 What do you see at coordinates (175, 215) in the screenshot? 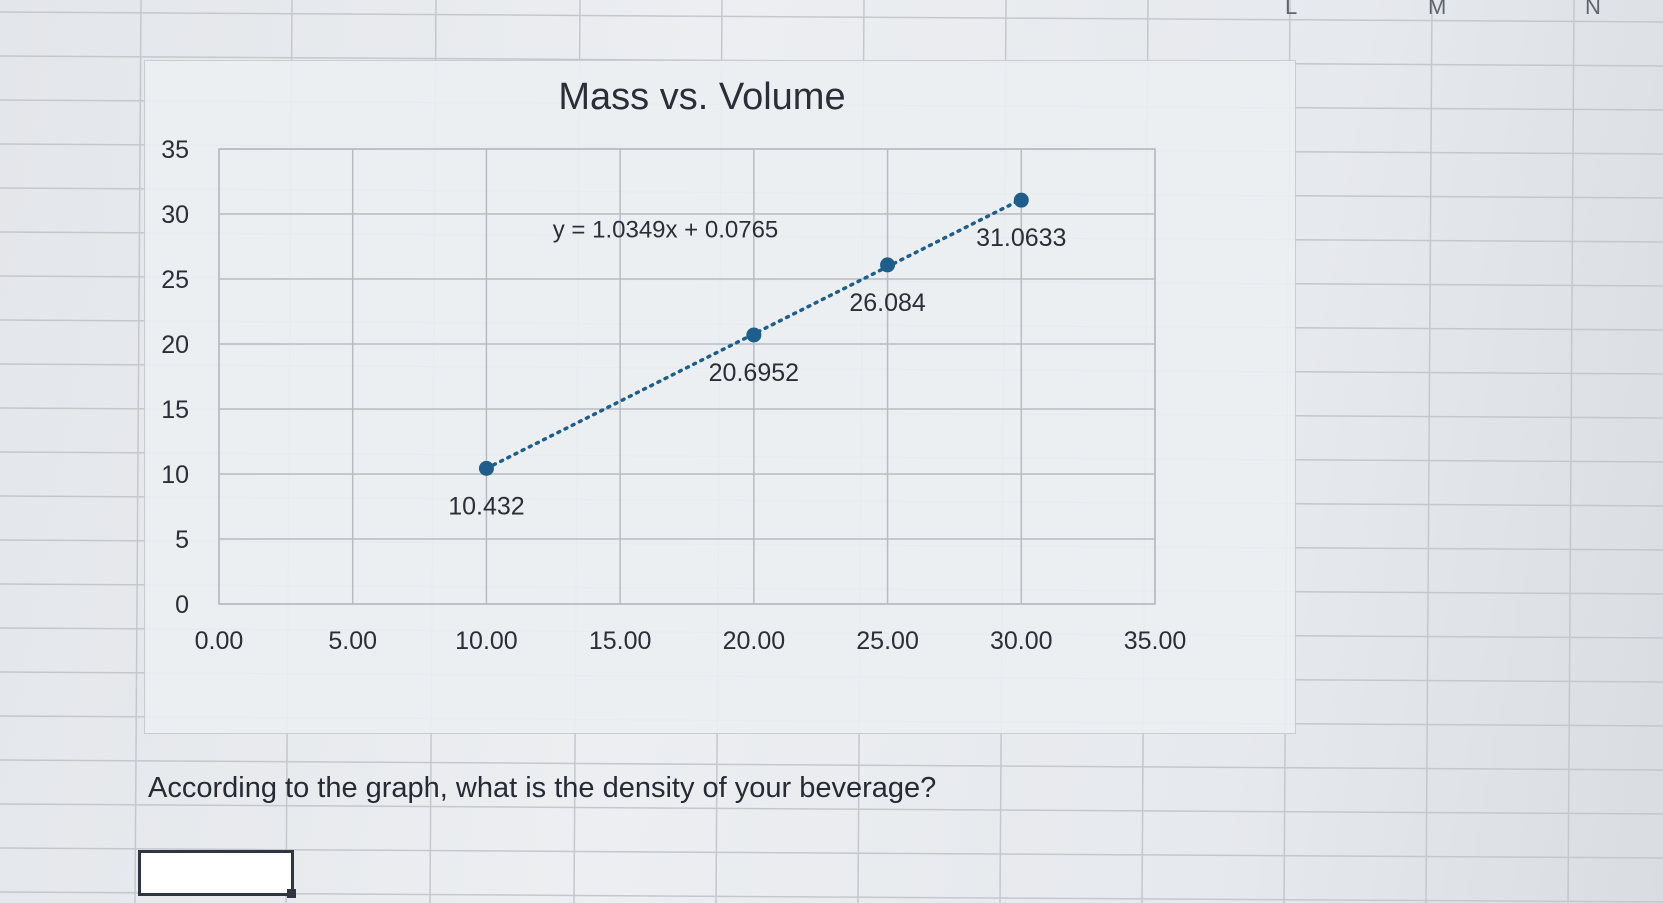
I see `y-tick-label: 30` at bounding box center [175, 215].